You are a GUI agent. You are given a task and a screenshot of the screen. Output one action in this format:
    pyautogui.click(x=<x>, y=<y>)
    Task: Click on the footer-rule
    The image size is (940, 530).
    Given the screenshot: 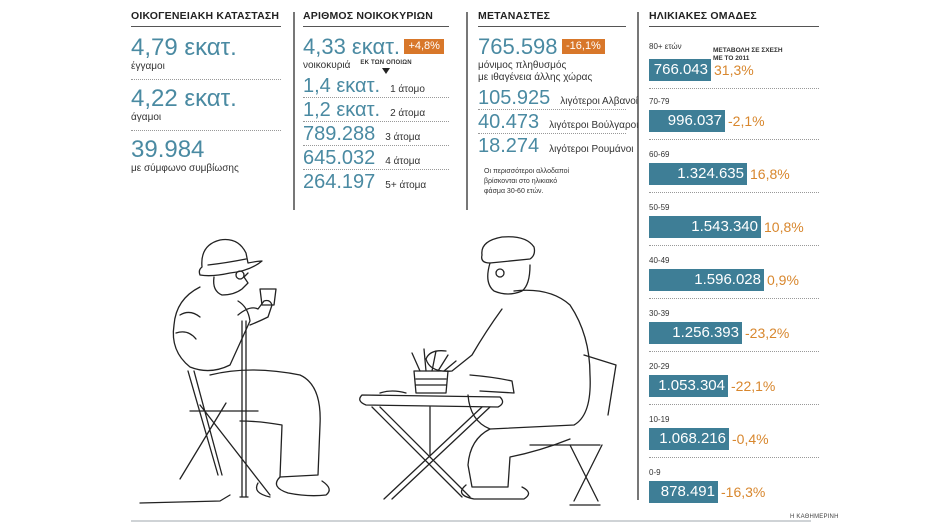 What is the action you would take?
    pyautogui.click(x=471, y=521)
    